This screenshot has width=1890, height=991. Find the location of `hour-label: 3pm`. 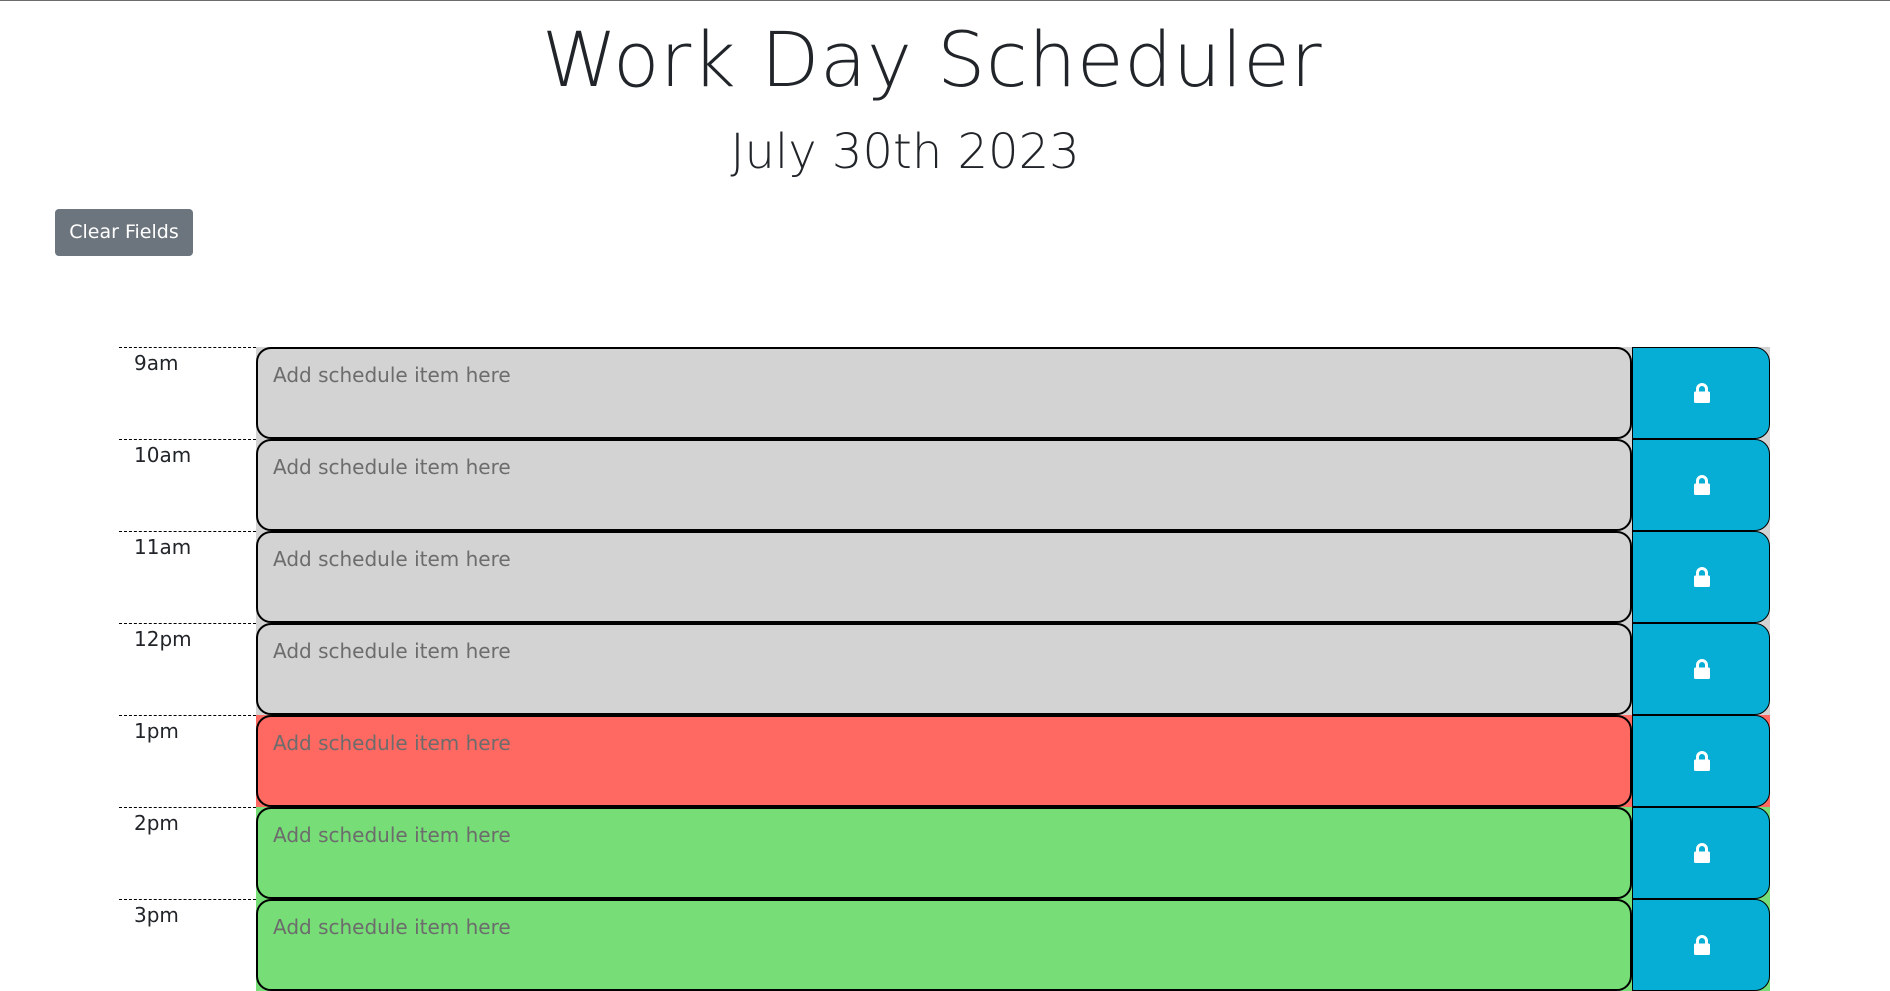

hour-label: 3pm is located at coordinates (187, 945).